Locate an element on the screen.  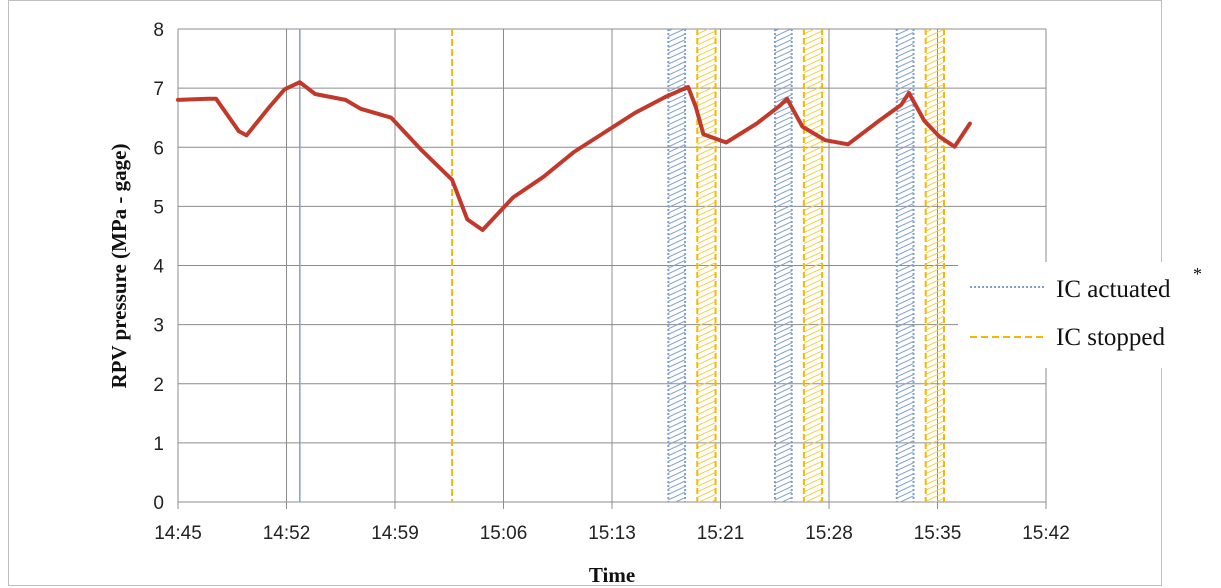
y-tick-0: 0 is located at coordinates (158, 503).